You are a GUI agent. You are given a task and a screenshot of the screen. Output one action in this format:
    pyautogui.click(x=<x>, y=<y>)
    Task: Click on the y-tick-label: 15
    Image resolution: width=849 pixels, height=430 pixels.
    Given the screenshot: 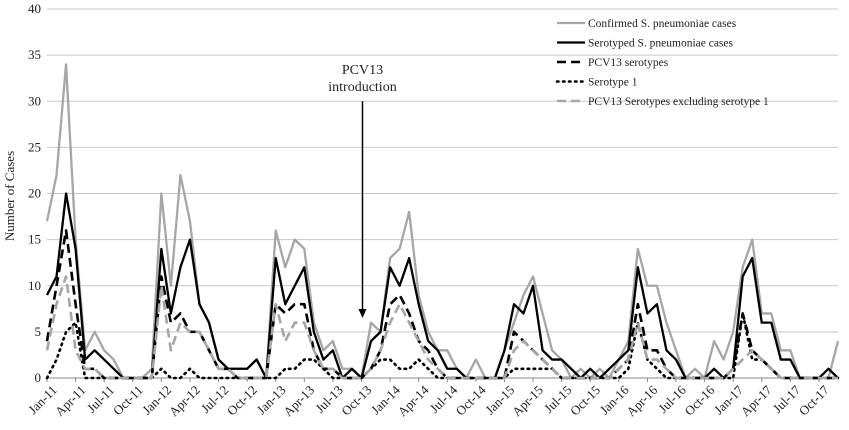 What is the action you would take?
    pyautogui.click(x=34, y=239)
    